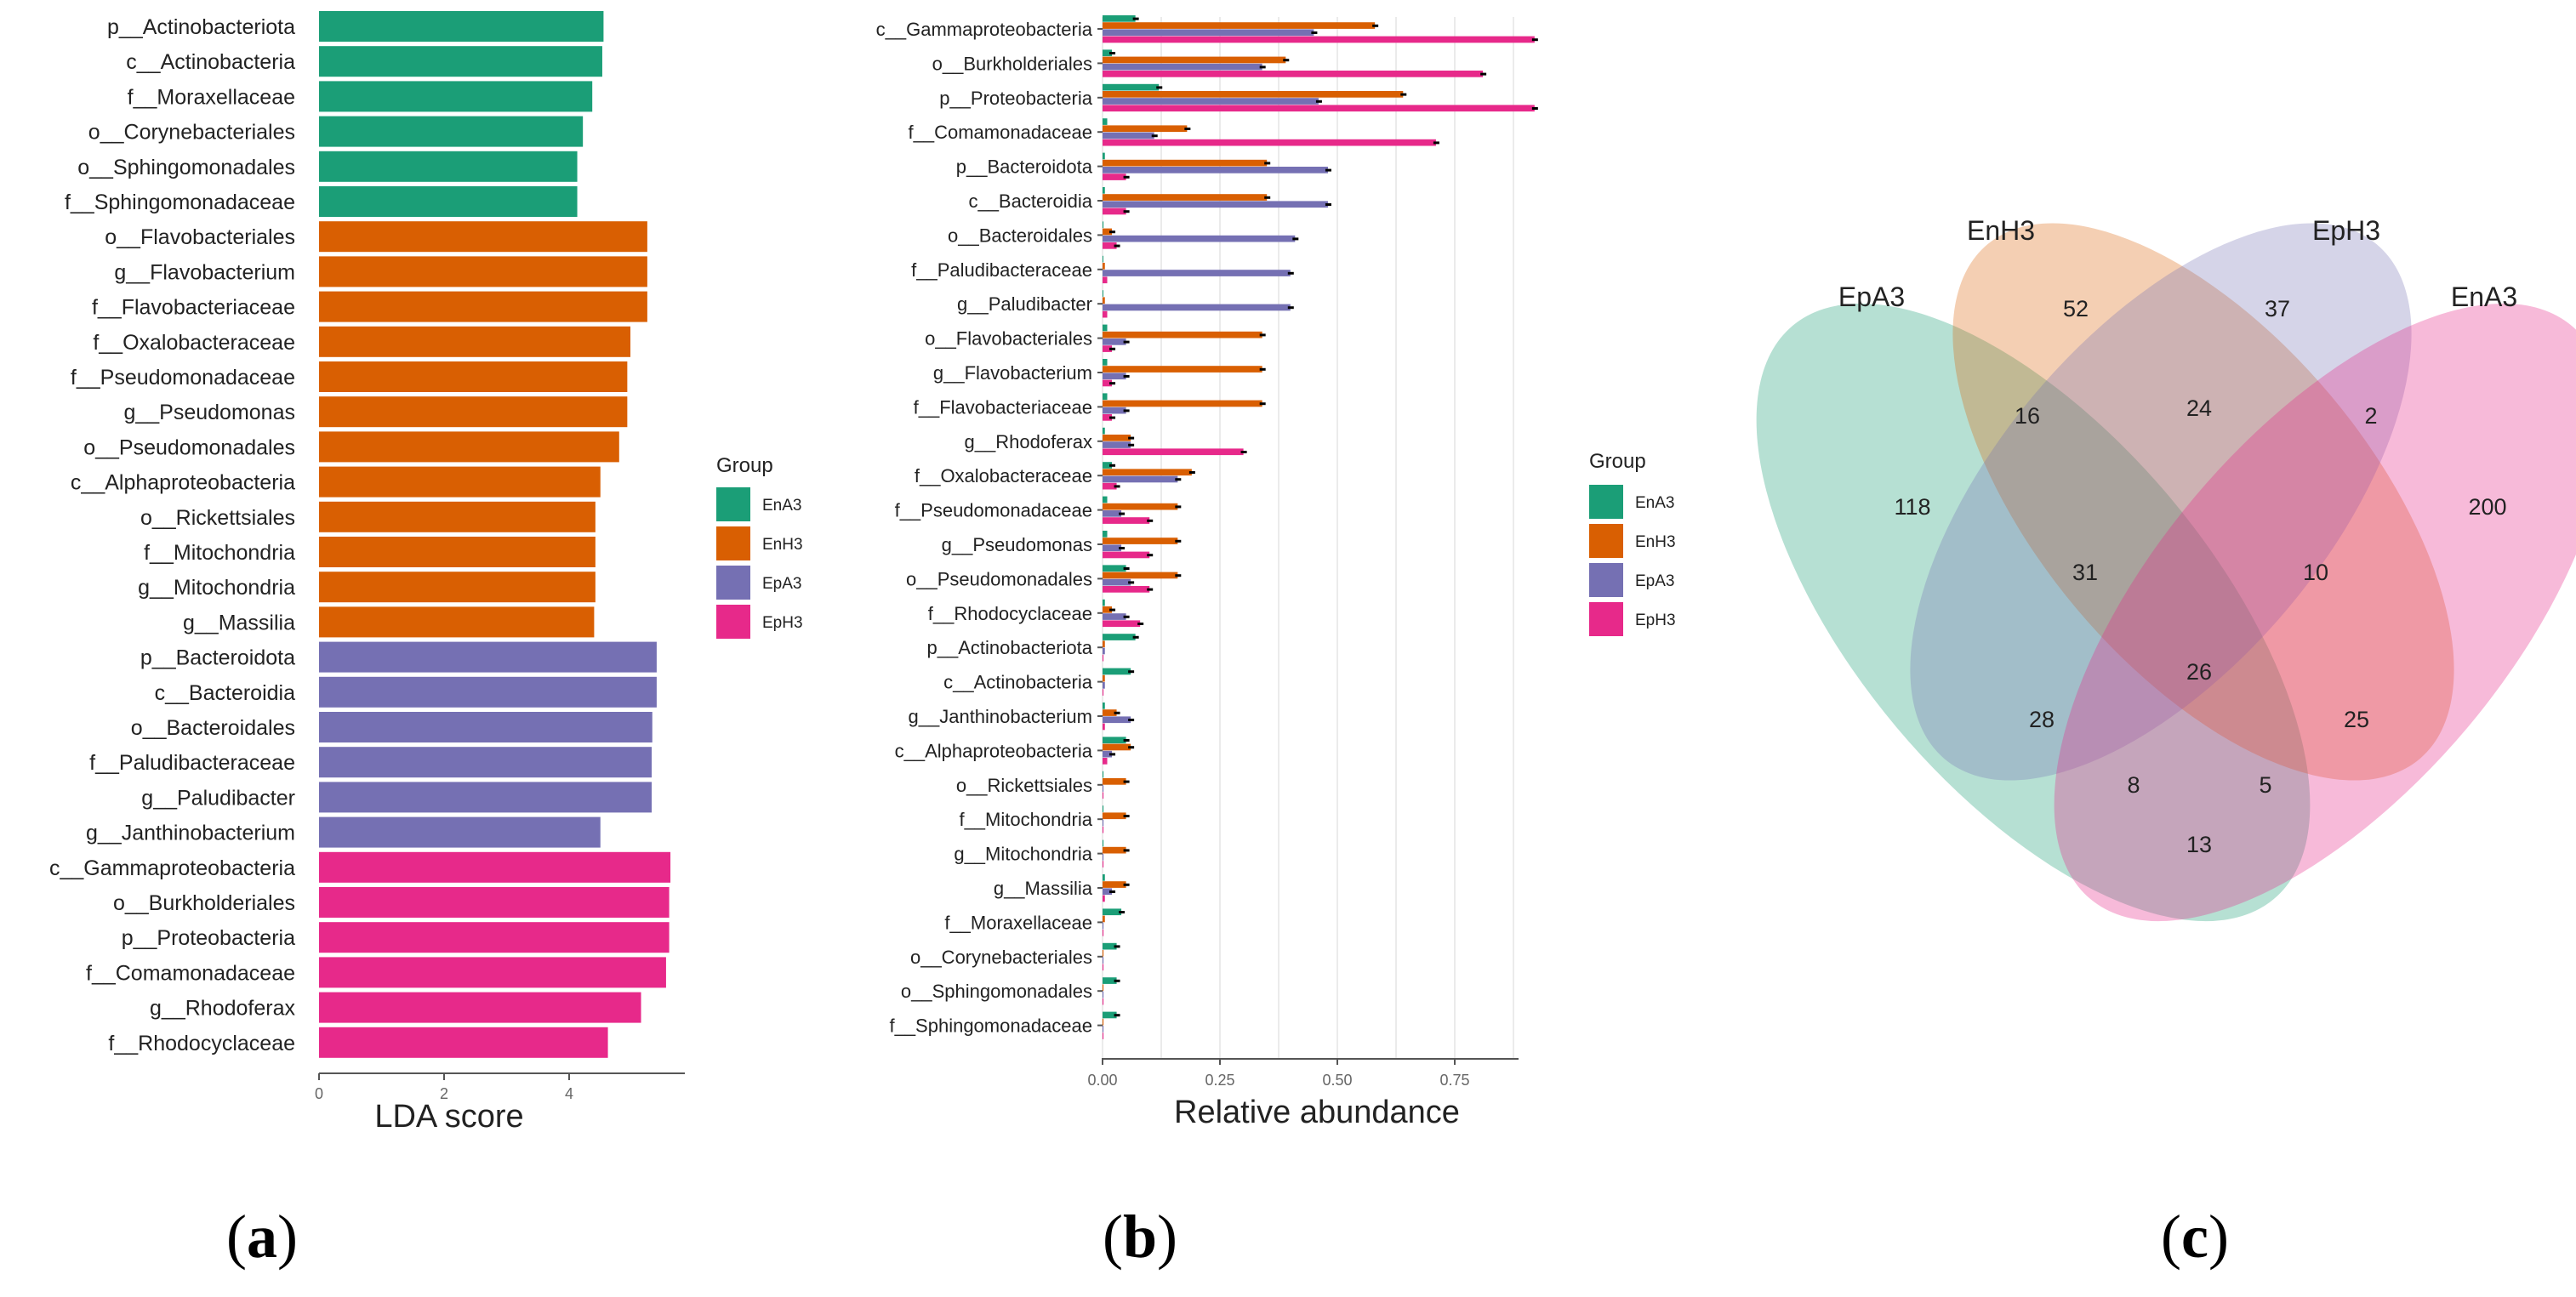  I want to click on abundance-bar-label: o__Corynebacteriales, so click(1001, 957).